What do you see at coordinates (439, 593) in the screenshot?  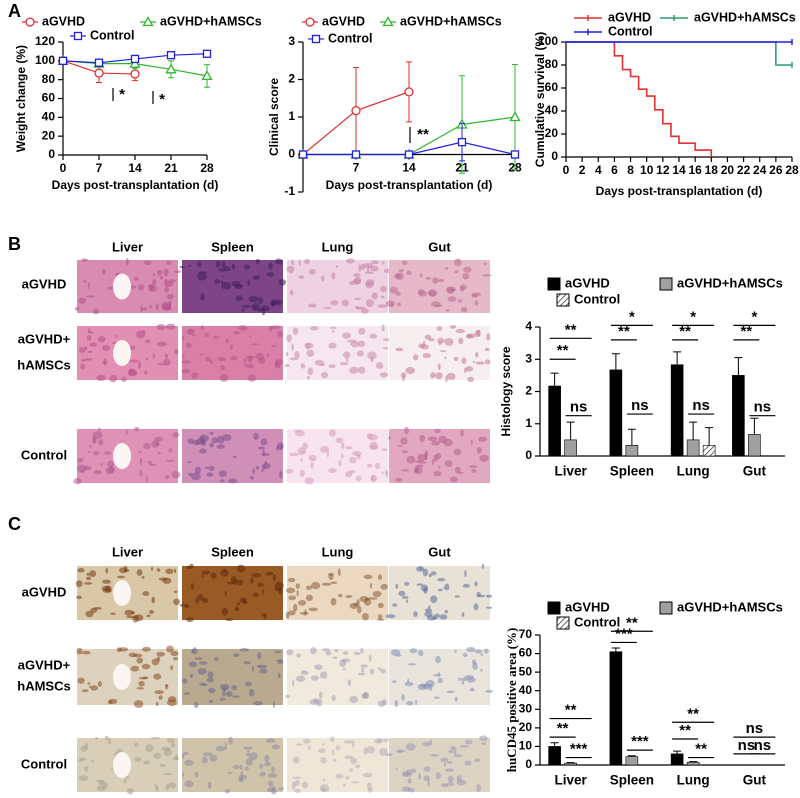 I see `micrograph-background` at bounding box center [439, 593].